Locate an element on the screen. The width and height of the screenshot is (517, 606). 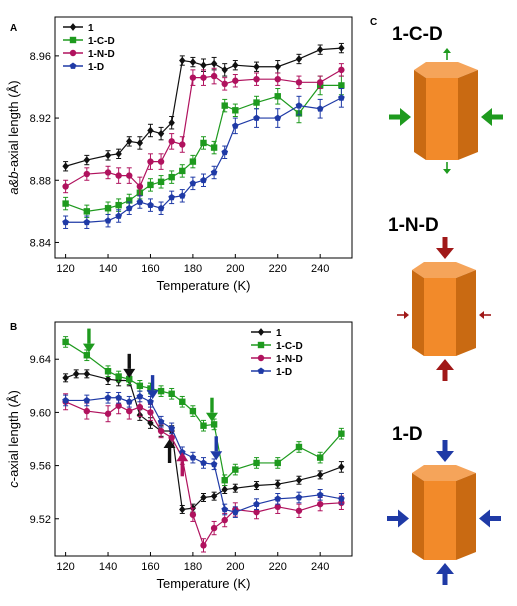
legend-entry: 1-C-D is located at coordinates (89, 41).